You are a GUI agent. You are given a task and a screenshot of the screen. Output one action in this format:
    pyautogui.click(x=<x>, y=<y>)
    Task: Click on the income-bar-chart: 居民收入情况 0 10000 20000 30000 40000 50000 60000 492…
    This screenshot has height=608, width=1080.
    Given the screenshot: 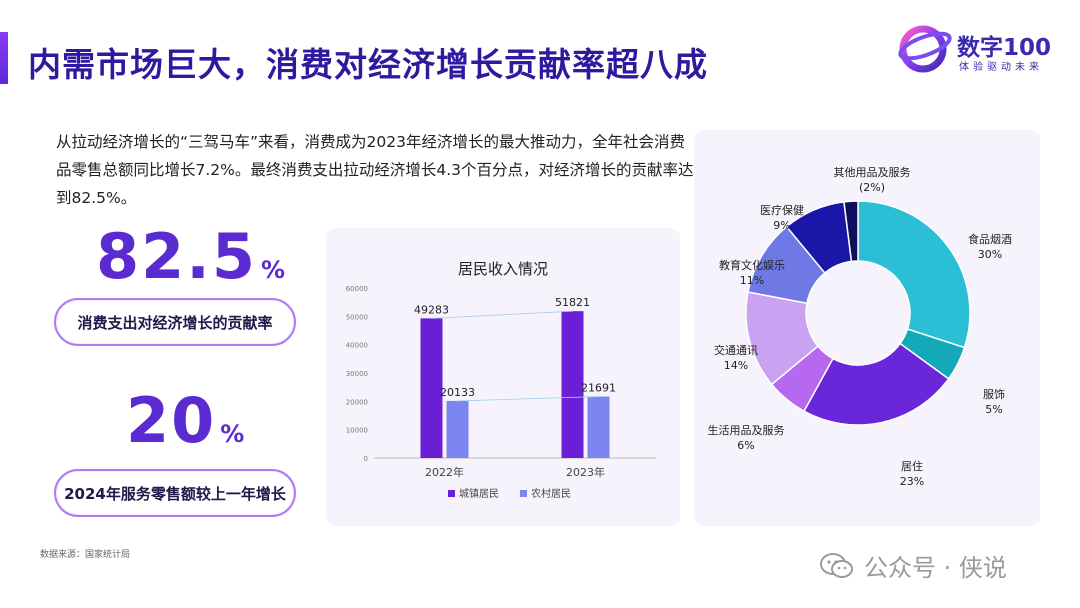 What is the action you would take?
    pyautogui.click(x=501, y=380)
    